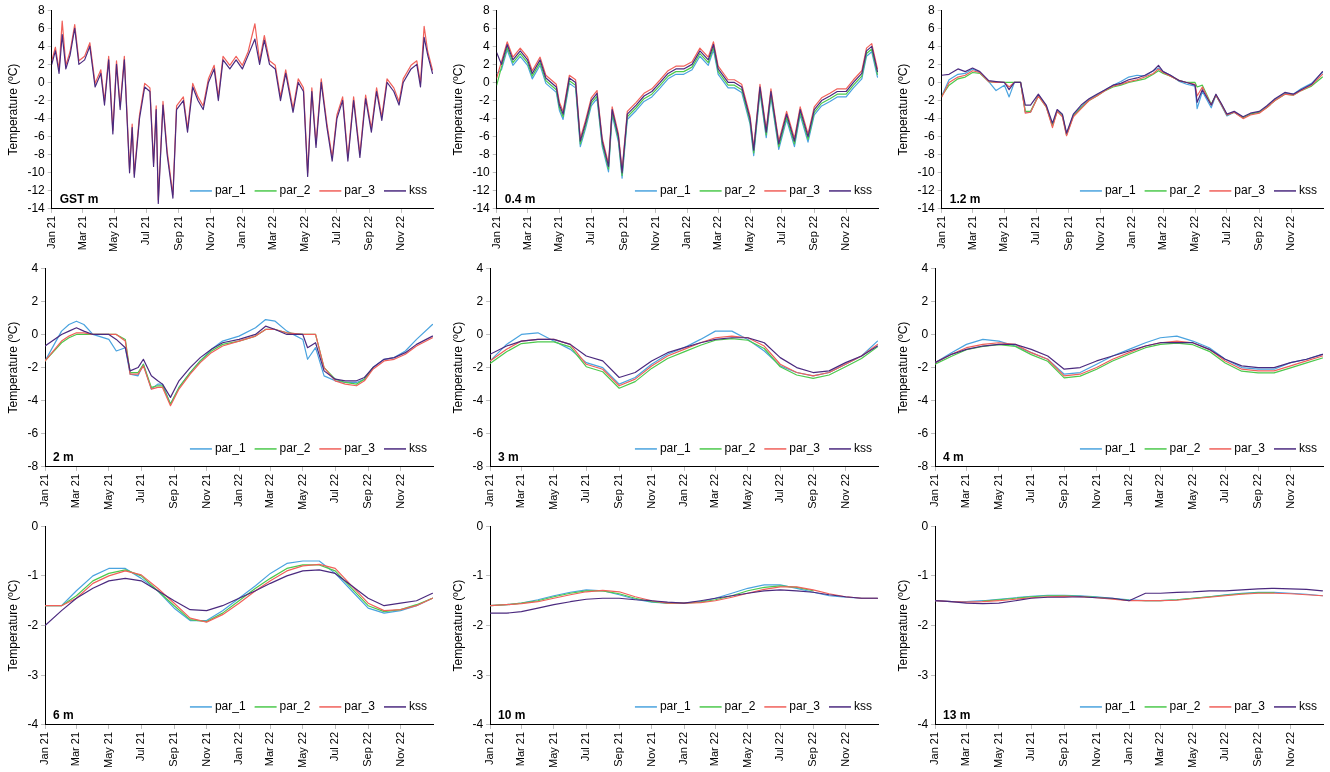  I want to click on annotation: 6 m, so click(63, 714).